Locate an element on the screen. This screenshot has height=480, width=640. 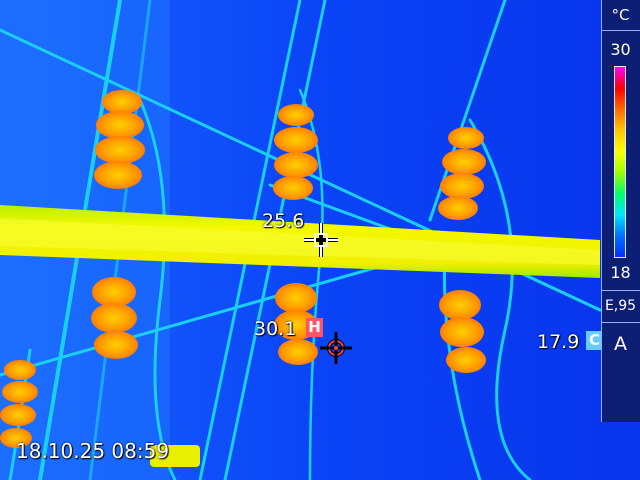
scale-divider-mid is located at coordinates (621, 290).